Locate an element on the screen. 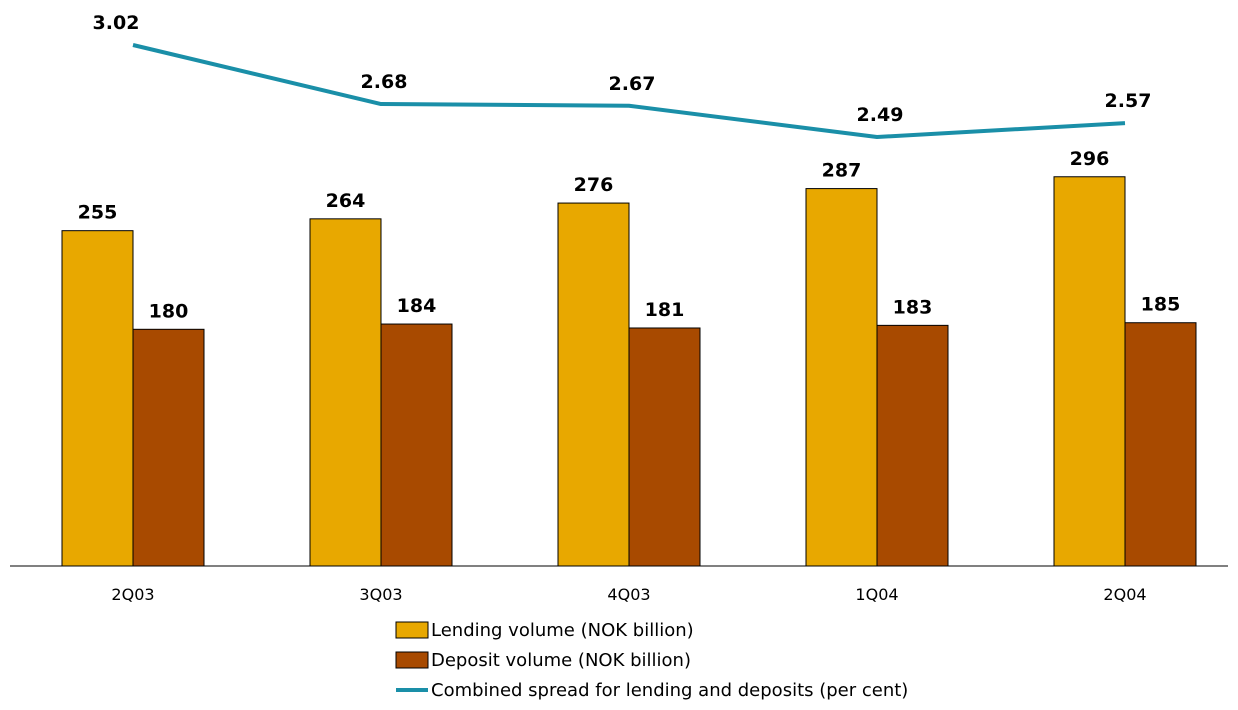 This screenshot has height=710, width=1238. line-value-label: 2.68 is located at coordinates (384, 82).